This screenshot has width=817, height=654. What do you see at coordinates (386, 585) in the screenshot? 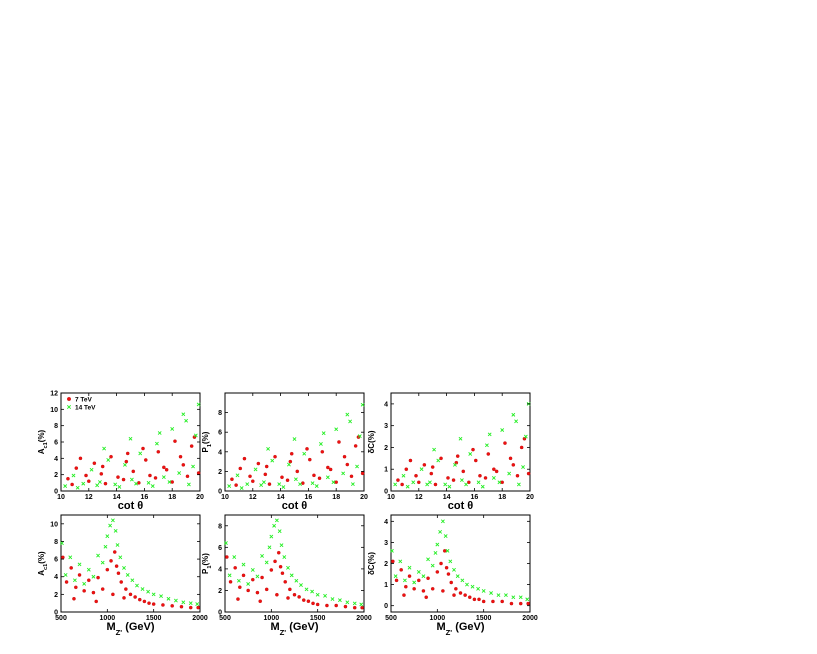
I see `y-tick-label: 1` at bounding box center [386, 585].